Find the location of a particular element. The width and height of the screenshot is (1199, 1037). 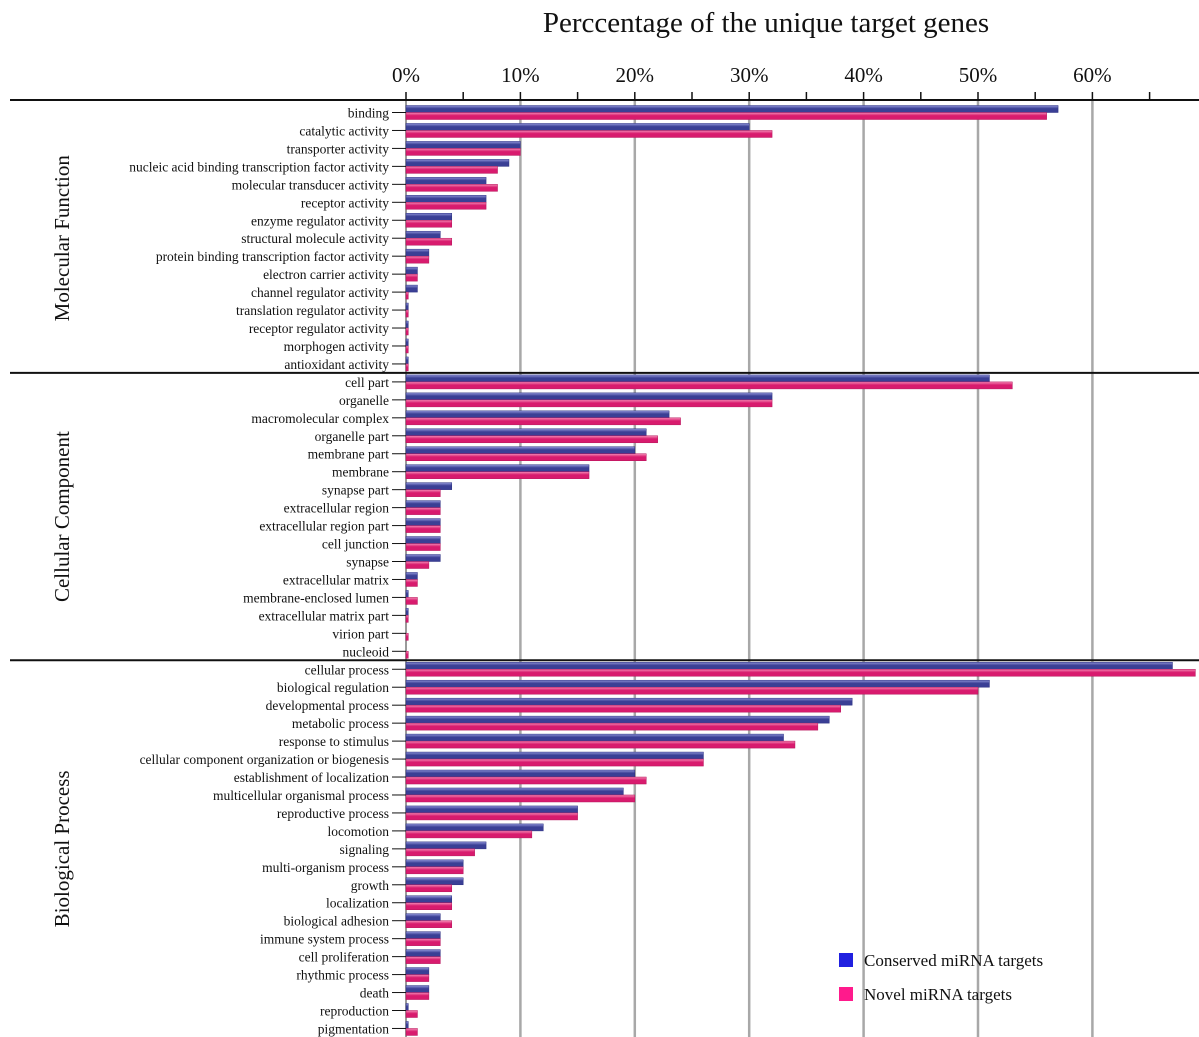

category-label: membrane part is located at coordinates (349, 454).